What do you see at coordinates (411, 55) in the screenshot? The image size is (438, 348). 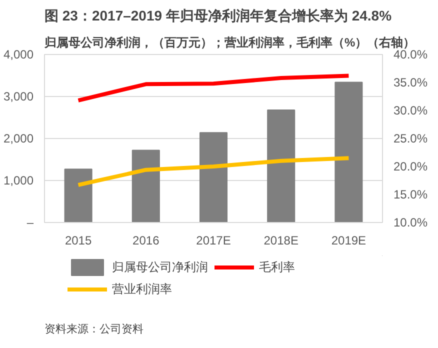 I see `y2-tick-label: 40.0%` at bounding box center [411, 55].